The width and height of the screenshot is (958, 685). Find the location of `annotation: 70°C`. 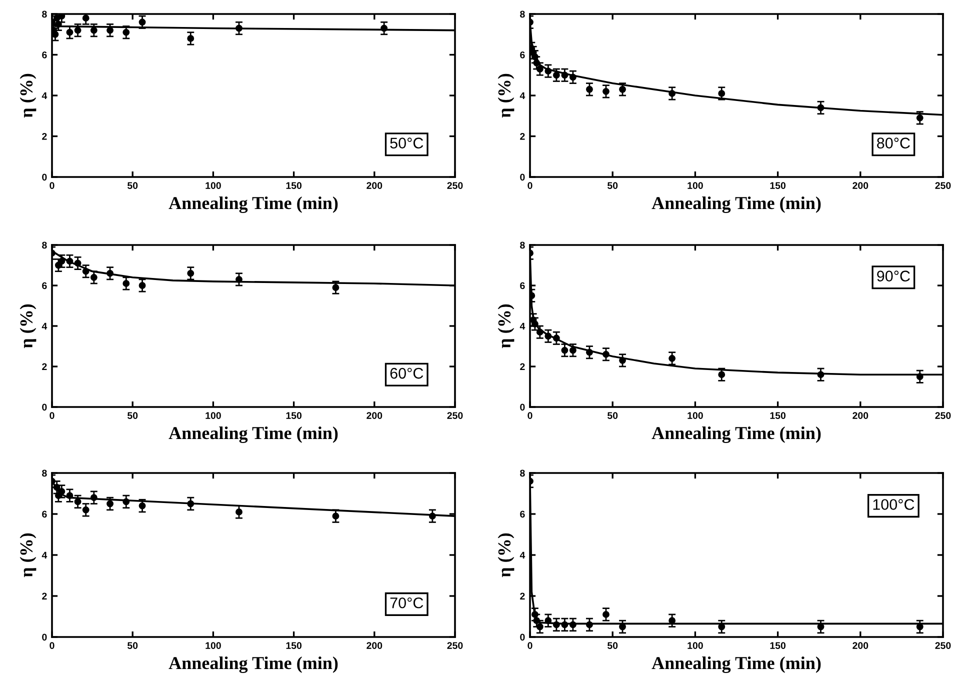

annotation: 70°C is located at coordinates (407, 602).